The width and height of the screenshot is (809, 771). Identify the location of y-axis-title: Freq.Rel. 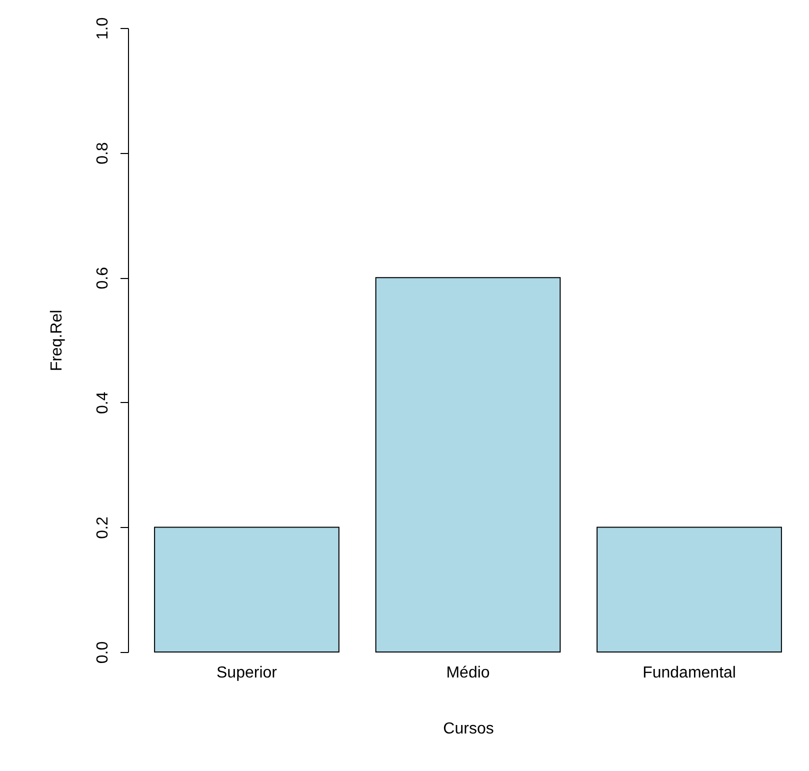
(57, 341).